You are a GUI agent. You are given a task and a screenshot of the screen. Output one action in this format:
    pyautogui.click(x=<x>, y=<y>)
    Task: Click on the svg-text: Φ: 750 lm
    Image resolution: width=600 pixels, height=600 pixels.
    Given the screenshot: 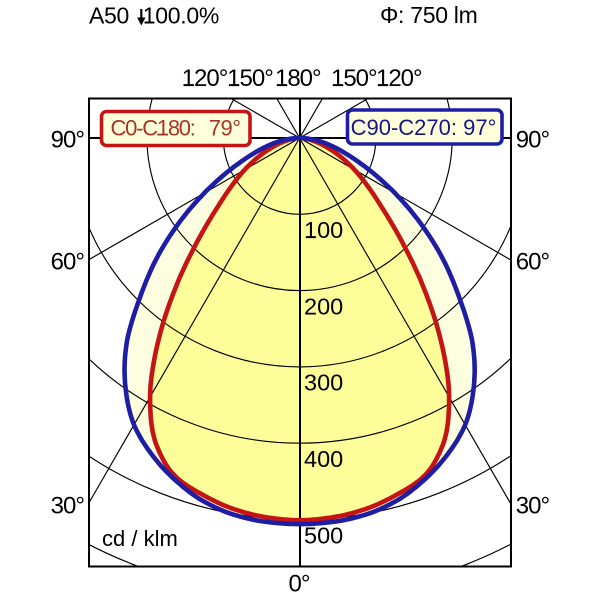 What is the action you would take?
    pyautogui.click(x=428, y=15)
    